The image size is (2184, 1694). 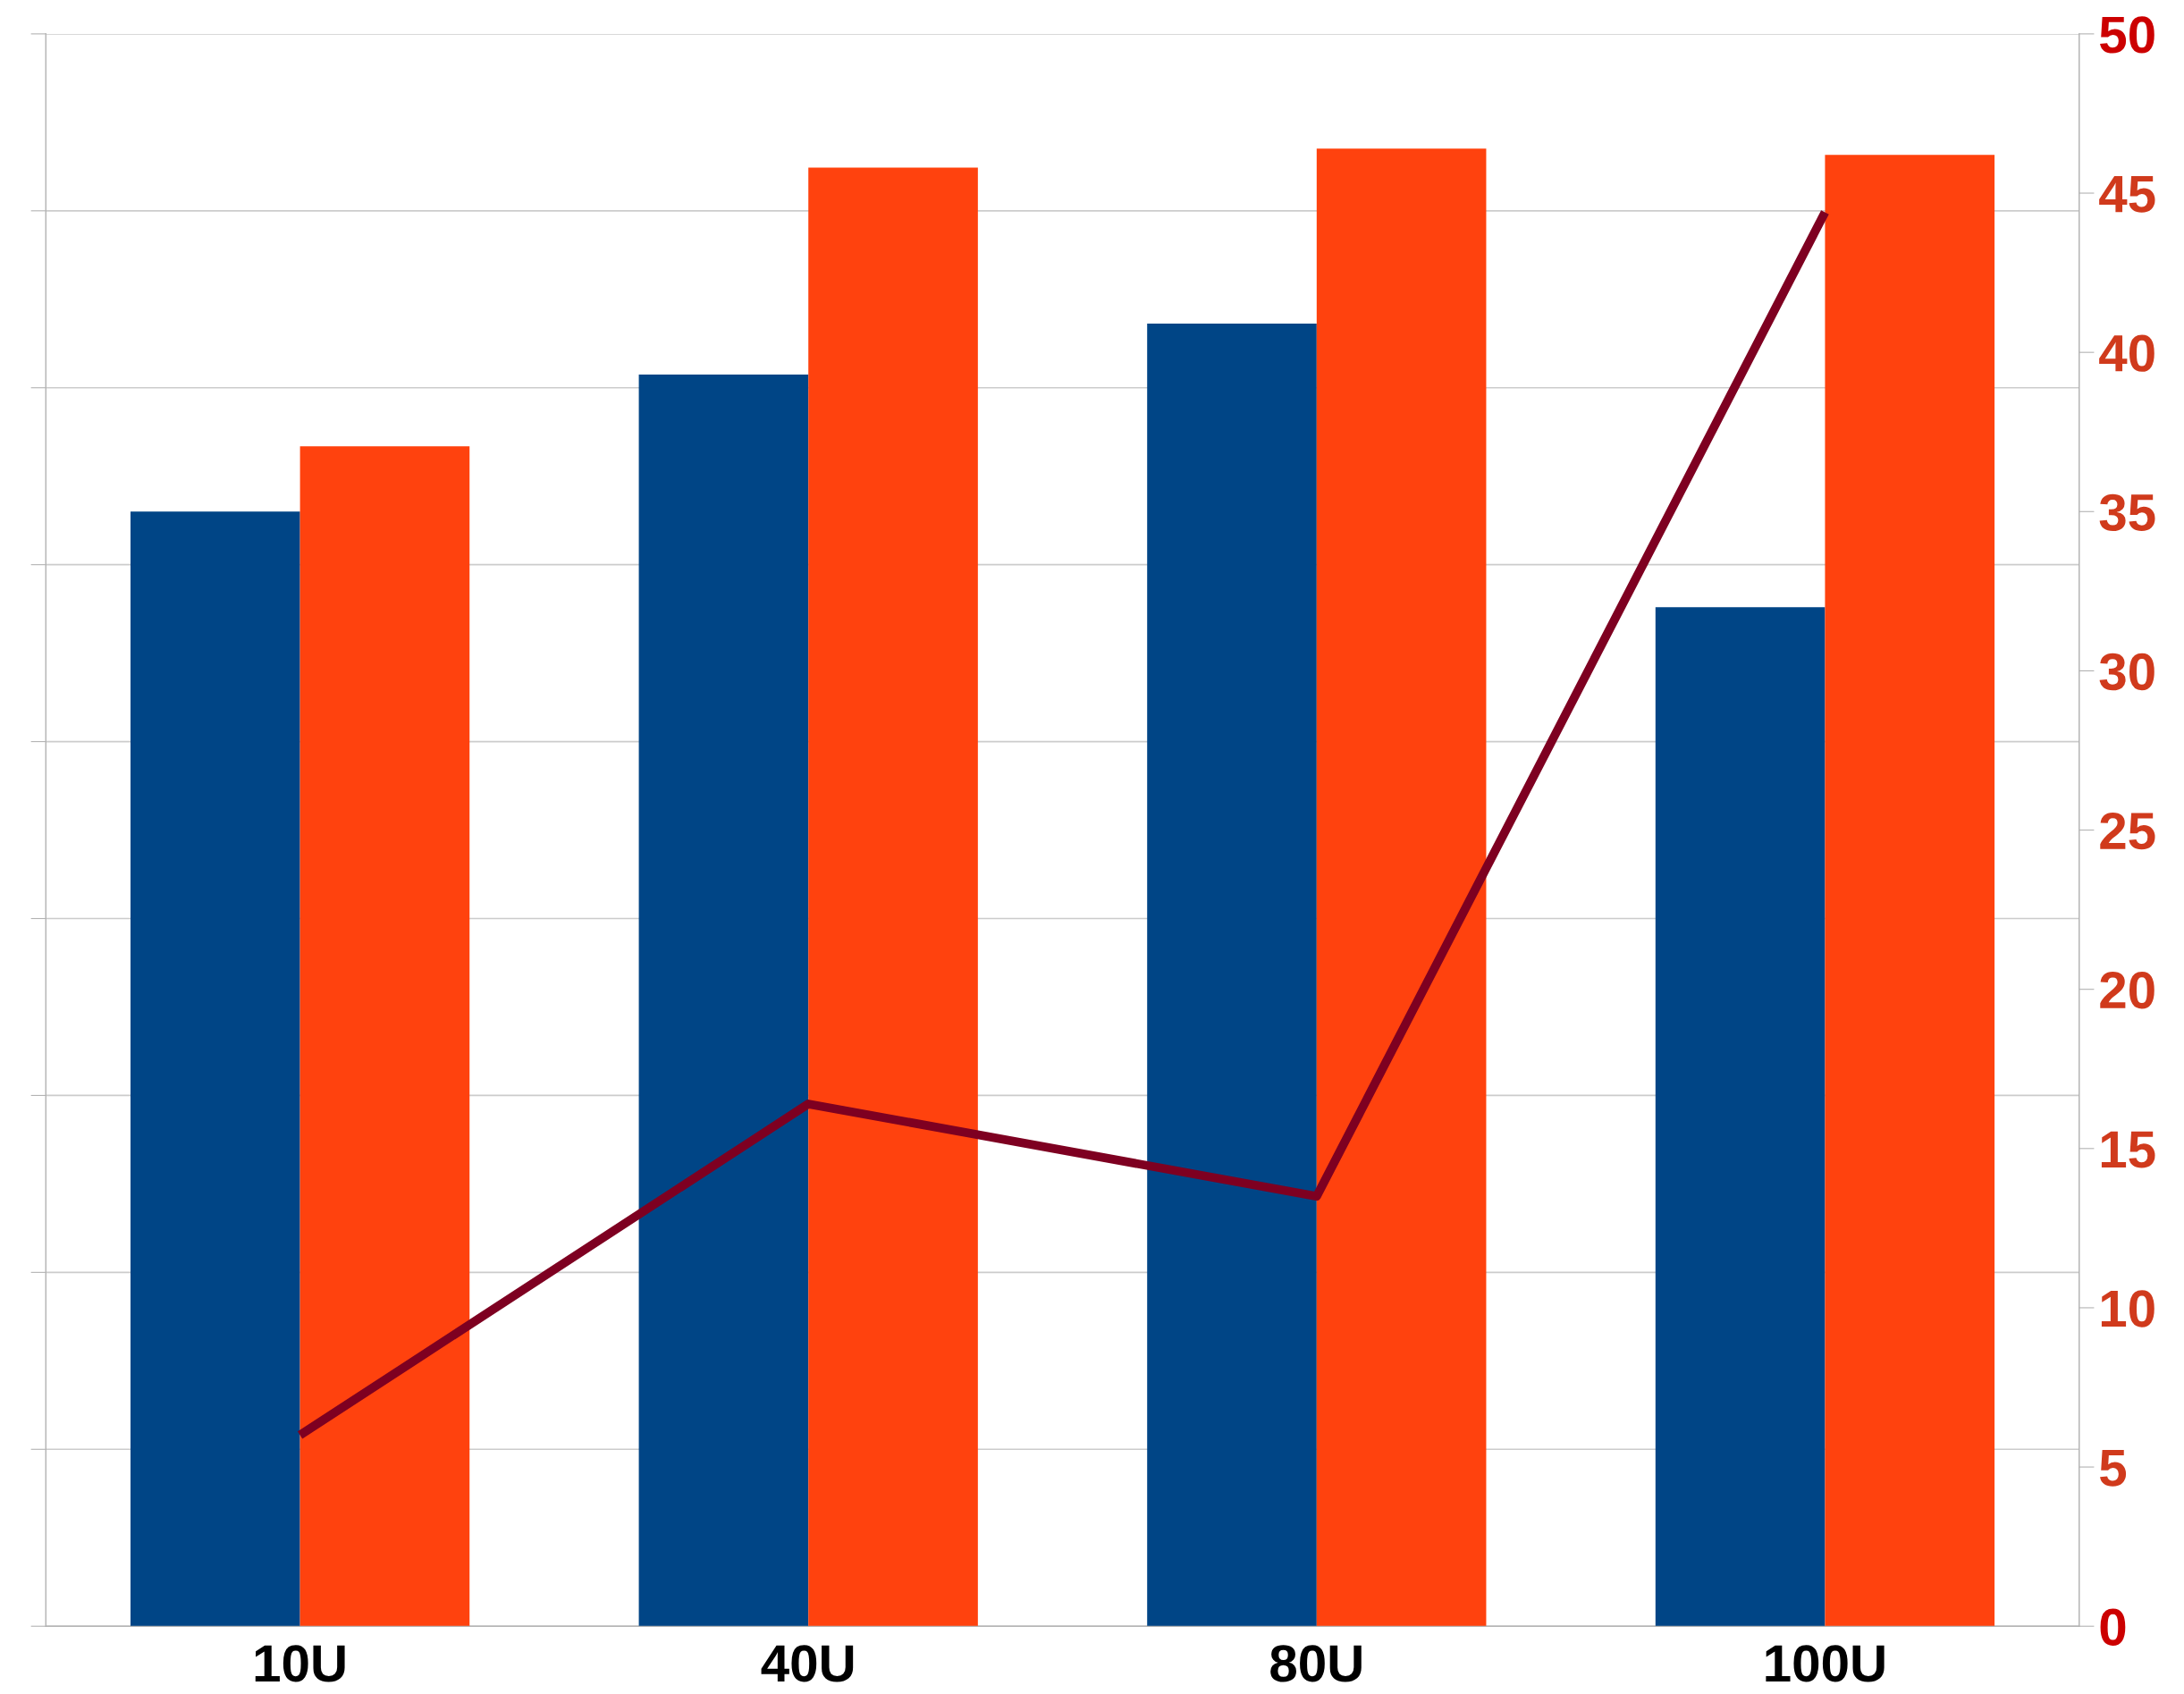 What do you see at coordinates (2126, 353) in the screenshot?
I see `y2-tick-label: 40` at bounding box center [2126, 353].